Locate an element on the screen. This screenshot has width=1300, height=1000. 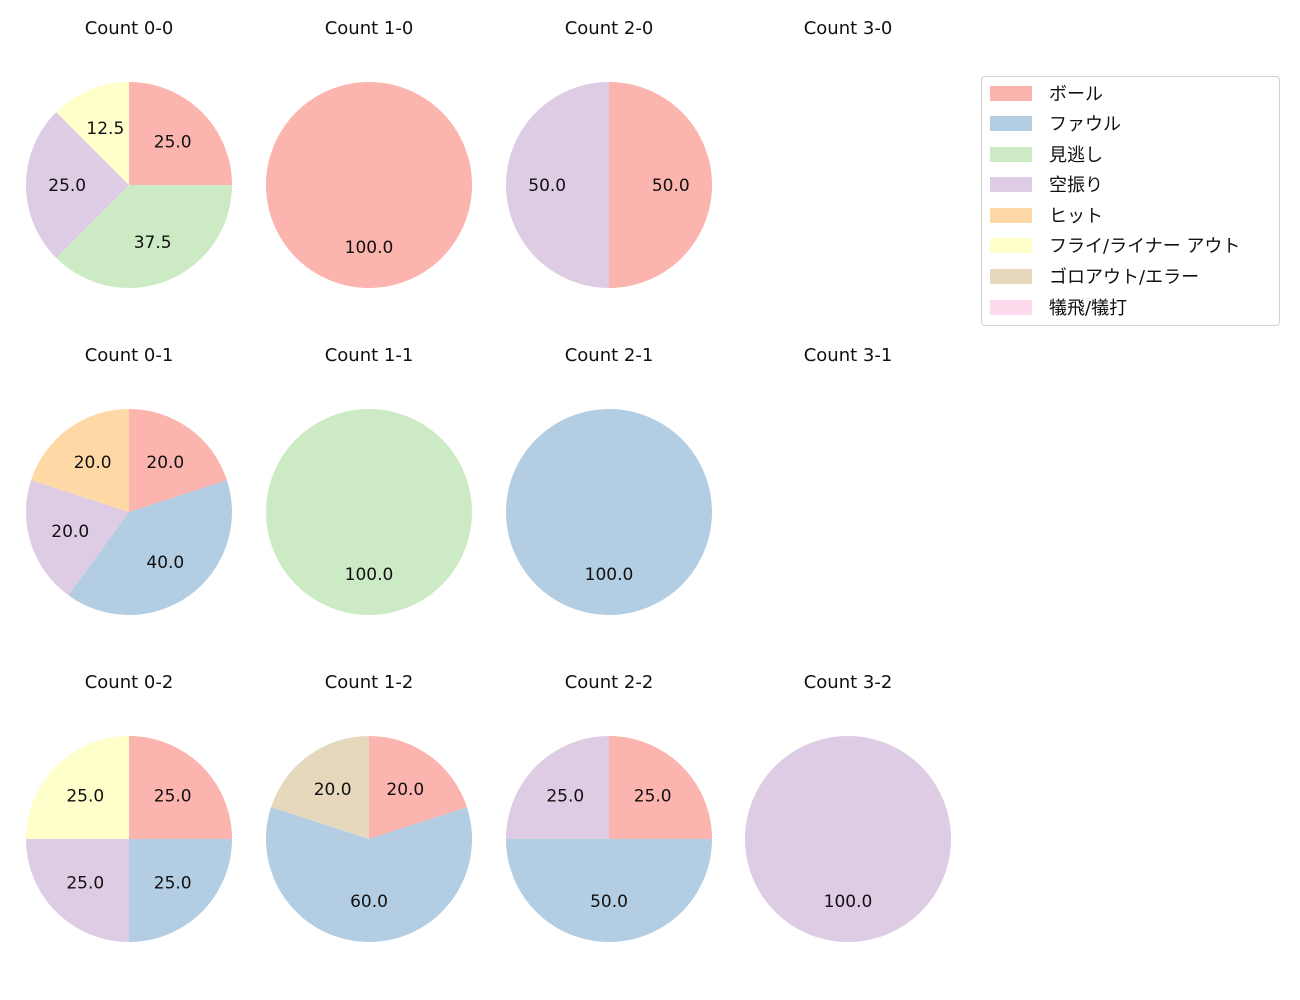
legend-item-called-strike: 見逃し is located at coordinates (1046, 155).